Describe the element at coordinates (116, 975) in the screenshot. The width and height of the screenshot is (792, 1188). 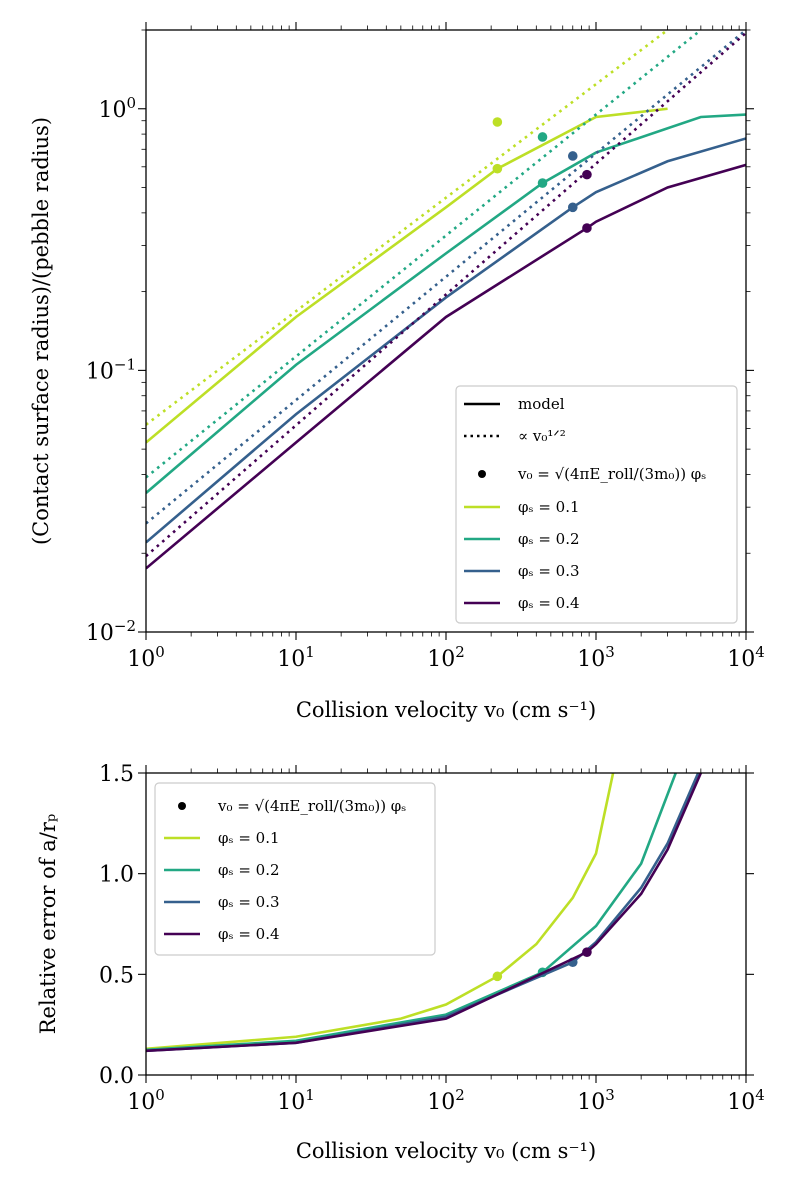
I see `bottom-y-tick-label-0-5: 0.5` at that location.